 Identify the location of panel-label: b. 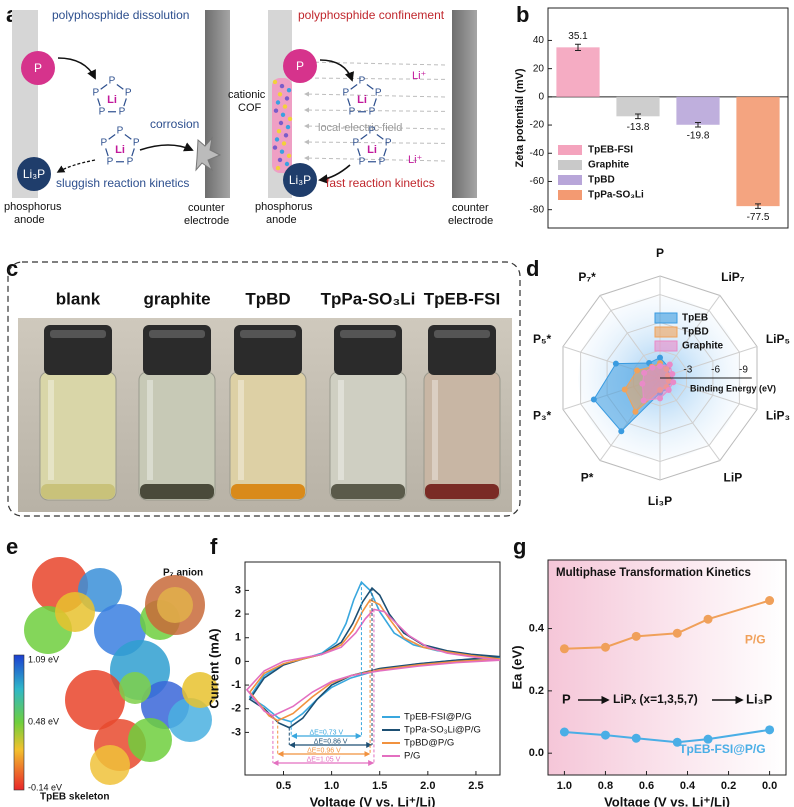
(522, 14).